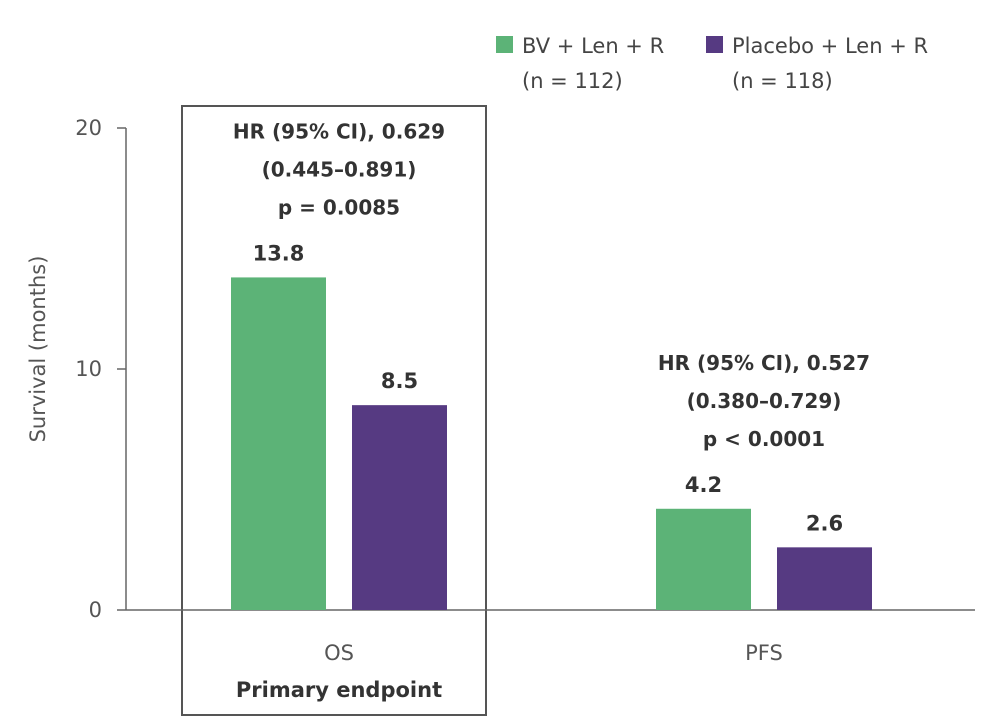  I want to click on category-sublabel: Primary endpoint, so click(339, 690).